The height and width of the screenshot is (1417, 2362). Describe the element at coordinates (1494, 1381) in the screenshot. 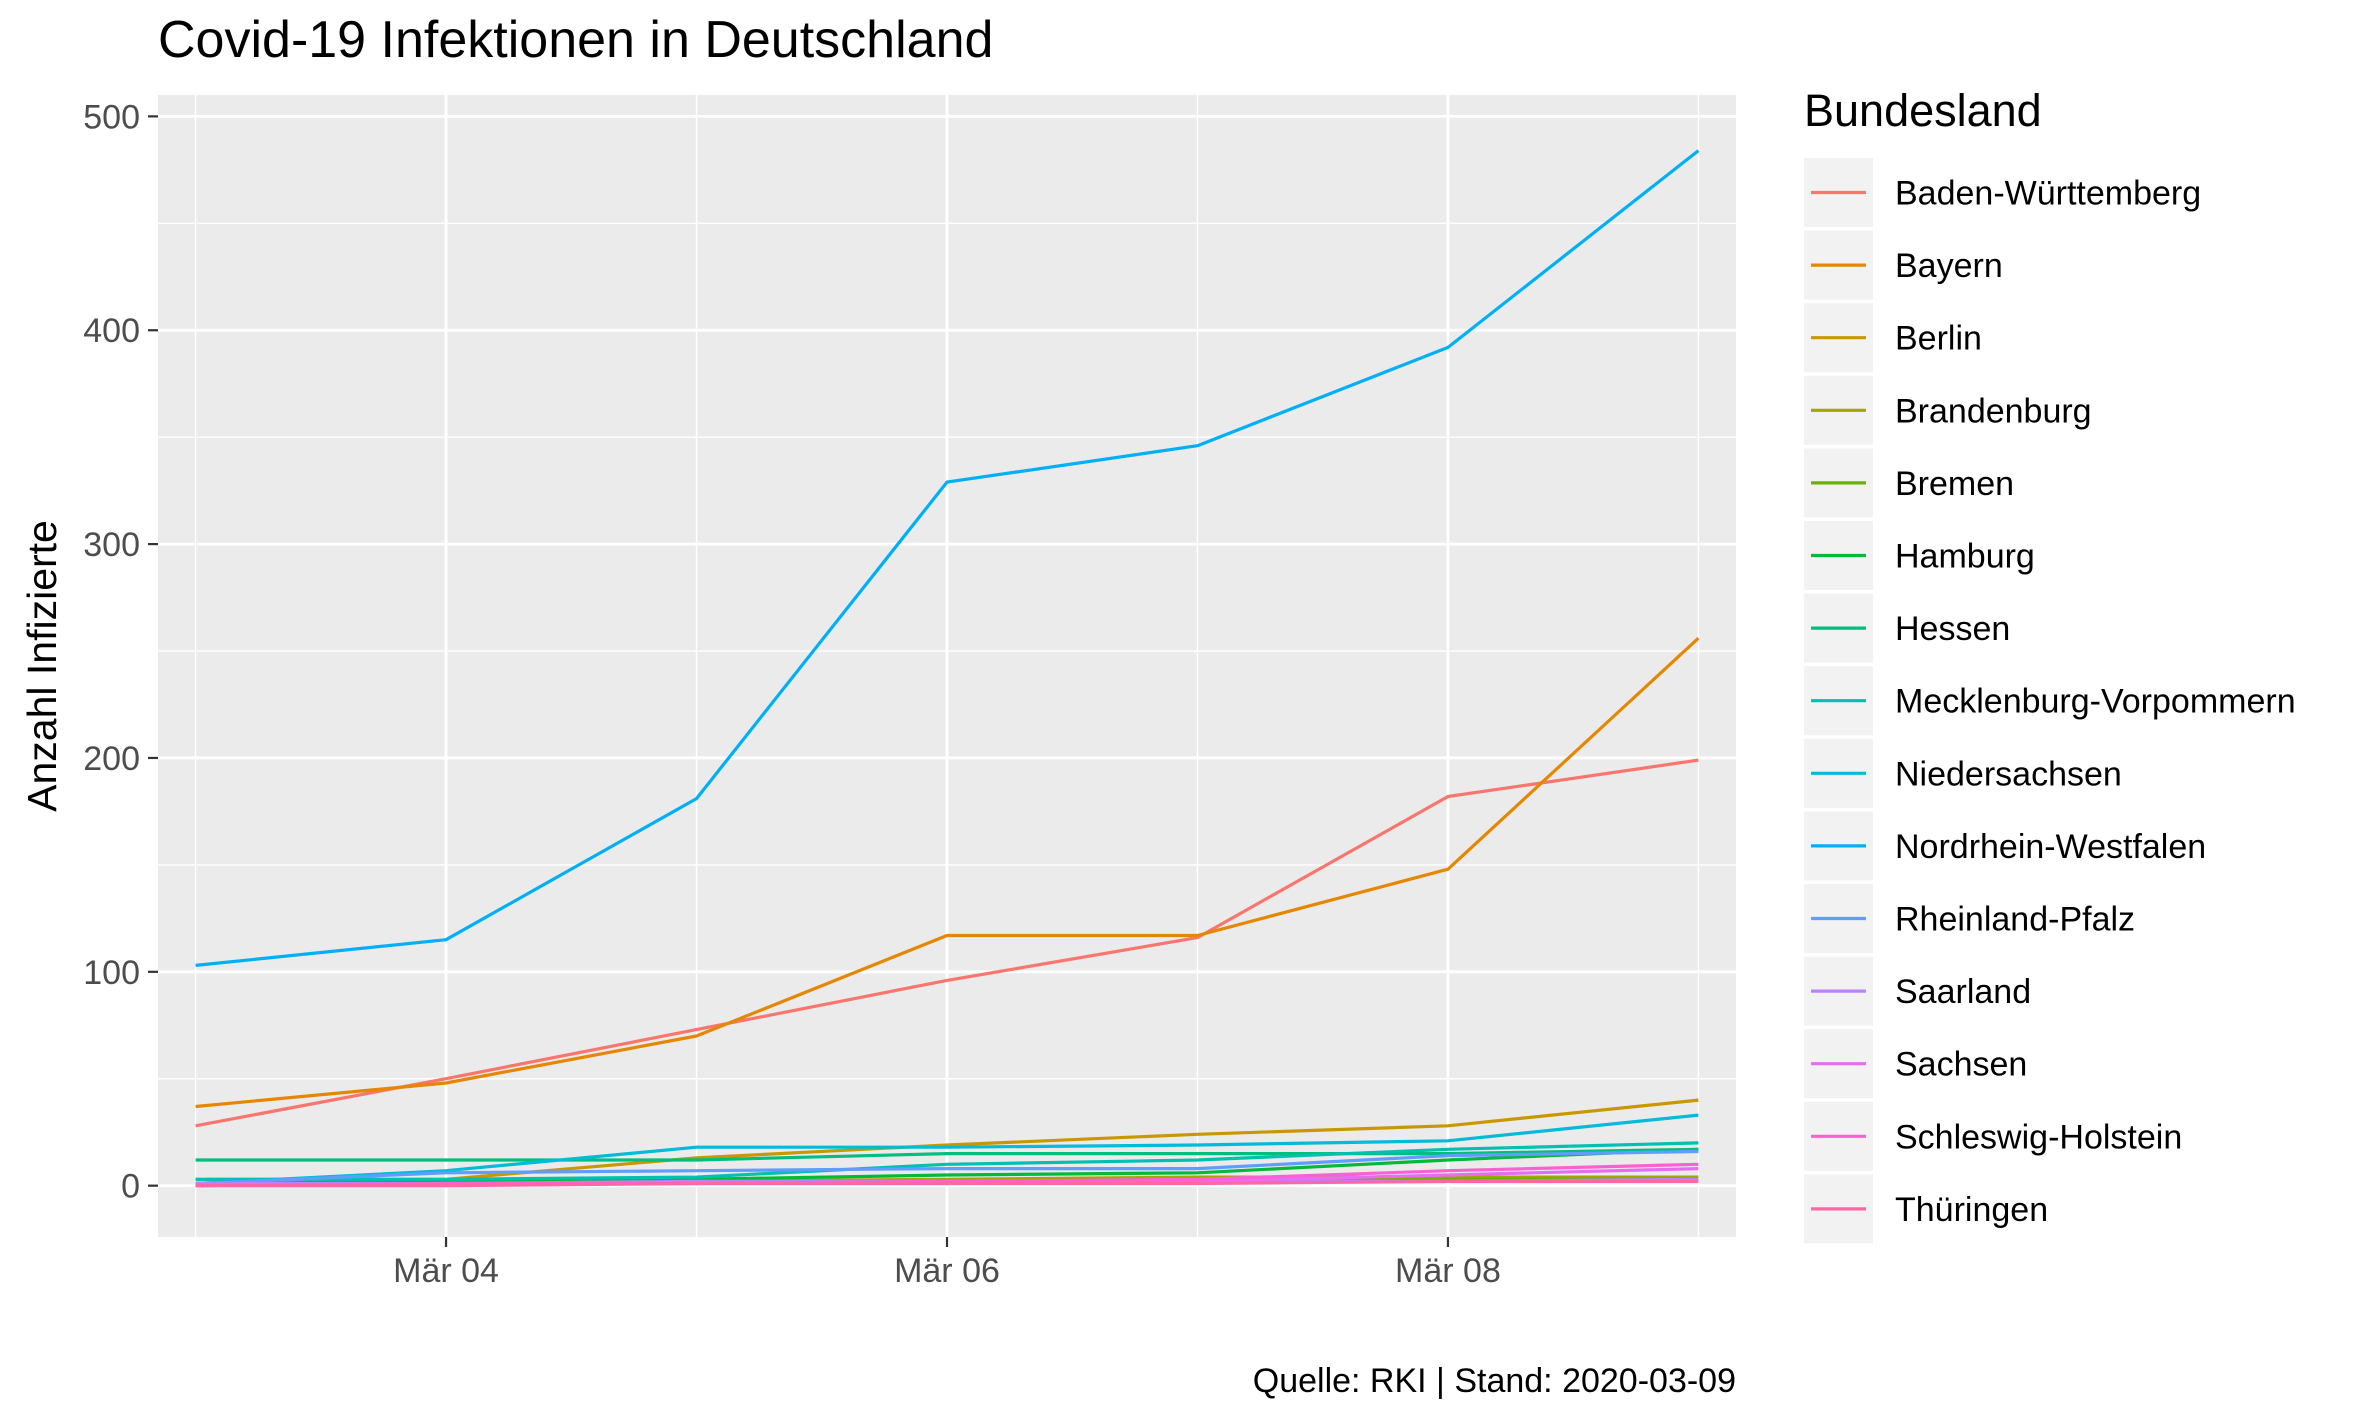

I see `chart-caption: Quelle: RKI | Stand: 2020-03-09` at that location.